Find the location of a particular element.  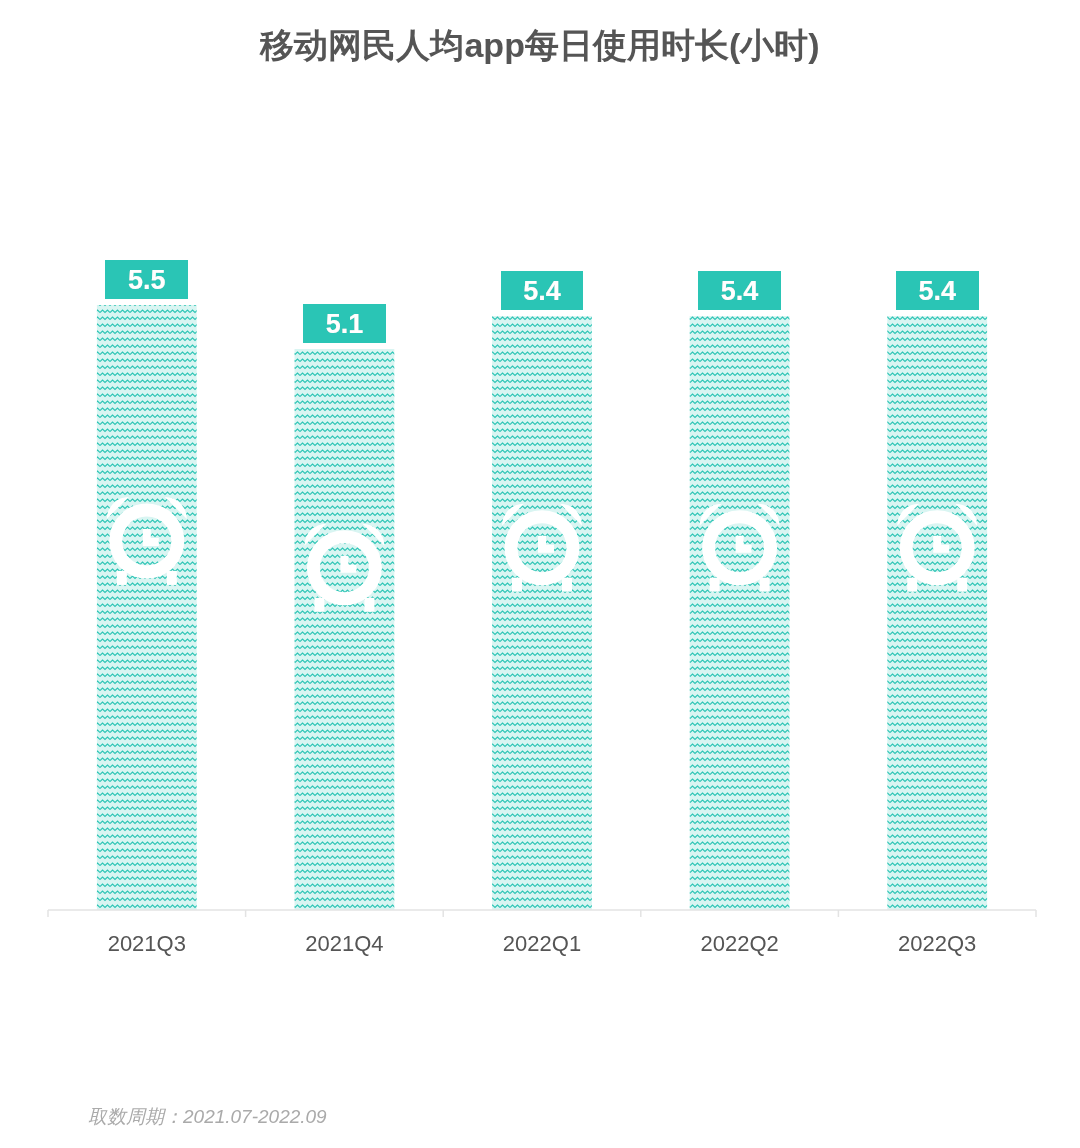

x-tick-label: 2021Q3 is located at coordinates (146, 943).